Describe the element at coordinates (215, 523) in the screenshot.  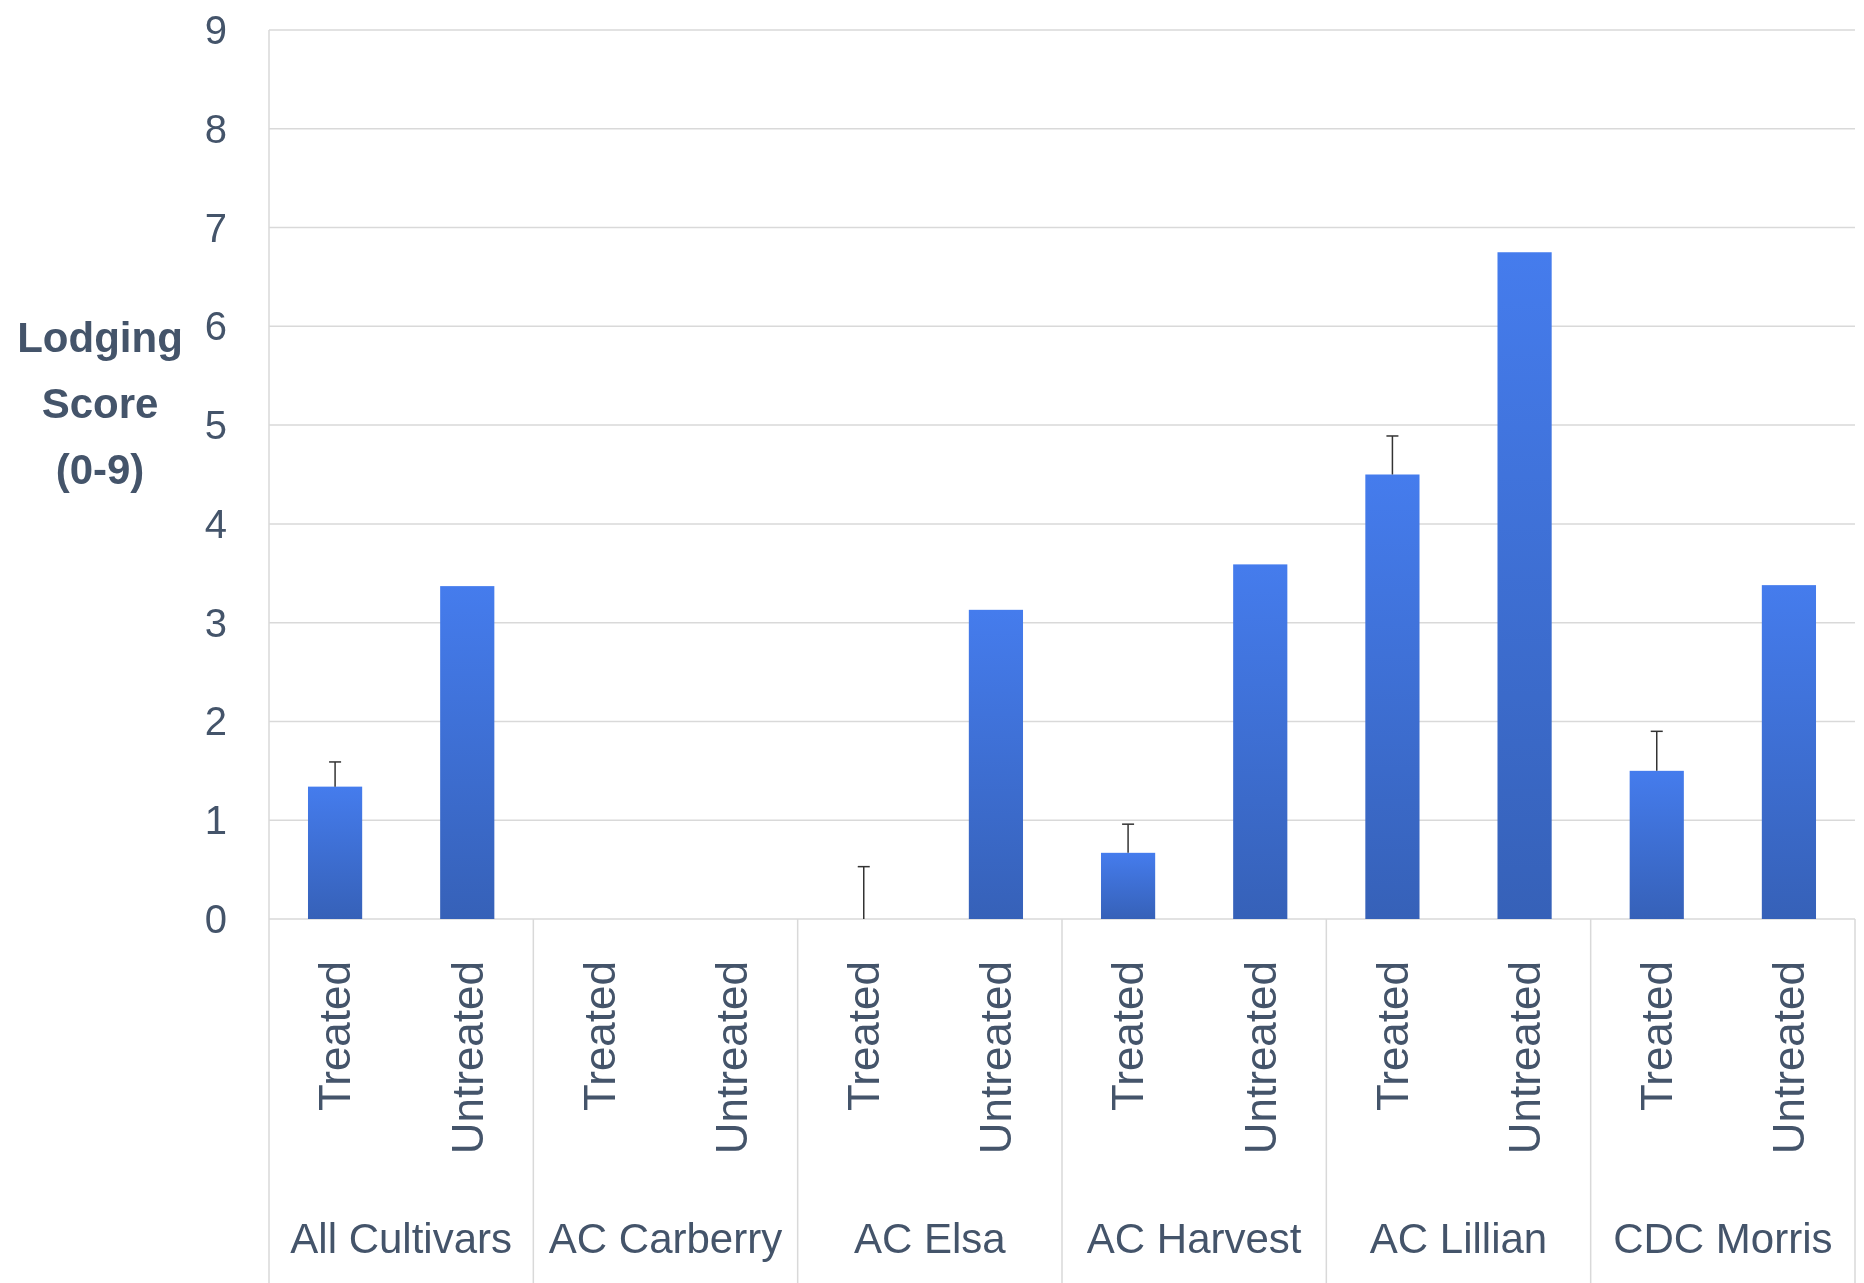
I see `y-tick-label: 4` at that location.